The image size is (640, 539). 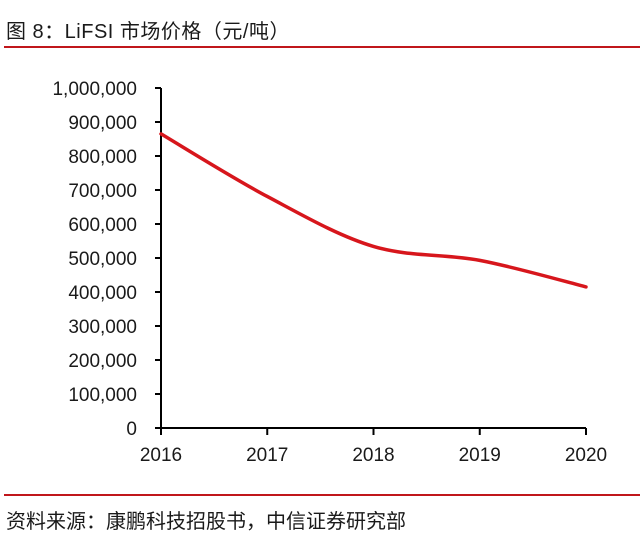 I want to click on y-tick-label: 200,000, so click(x=102, y=361).